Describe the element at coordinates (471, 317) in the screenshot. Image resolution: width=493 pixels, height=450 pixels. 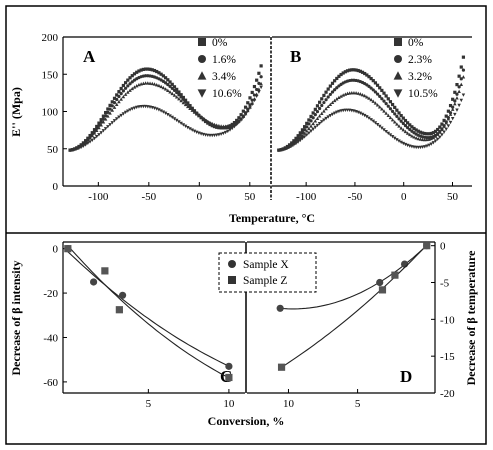
I see `panel-d-y-axis-label: Decrease of β temperature` at that location.